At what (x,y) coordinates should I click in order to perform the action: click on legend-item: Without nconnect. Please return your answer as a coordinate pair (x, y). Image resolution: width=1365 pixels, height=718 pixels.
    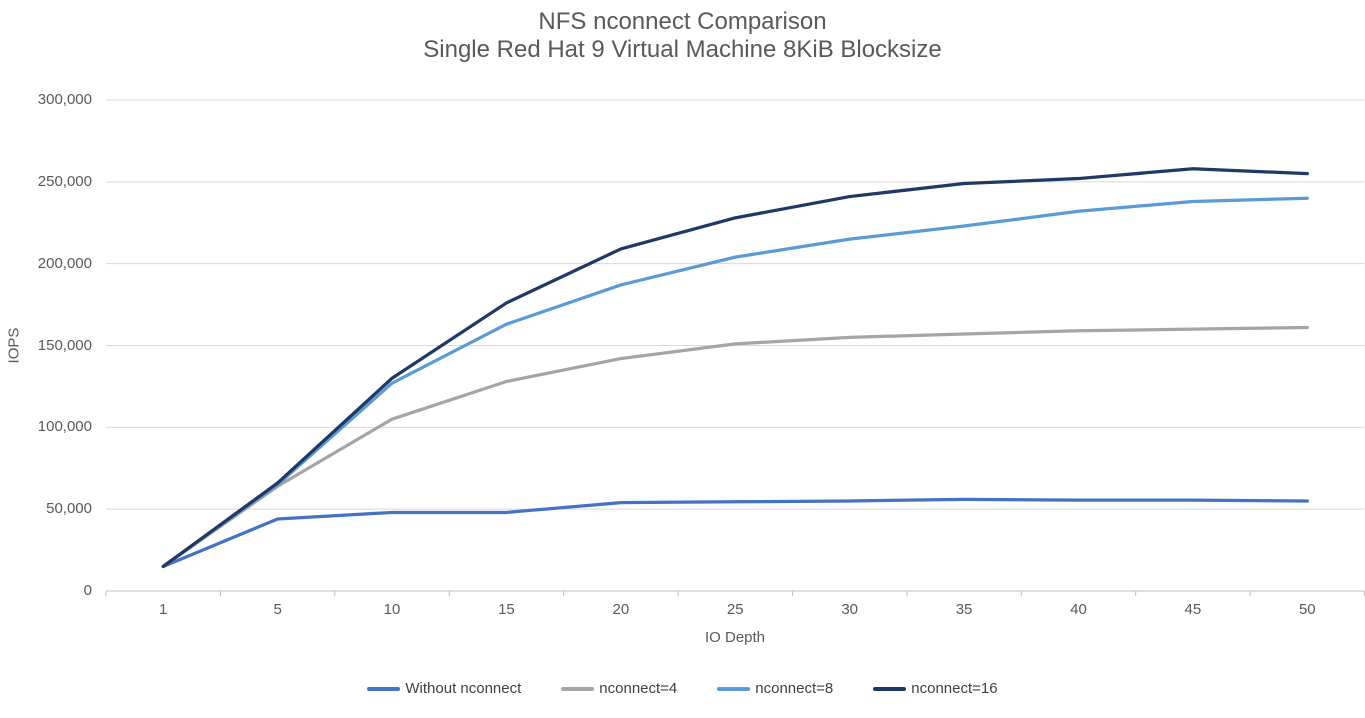
    Looking at the image, I should click on (444, 689).